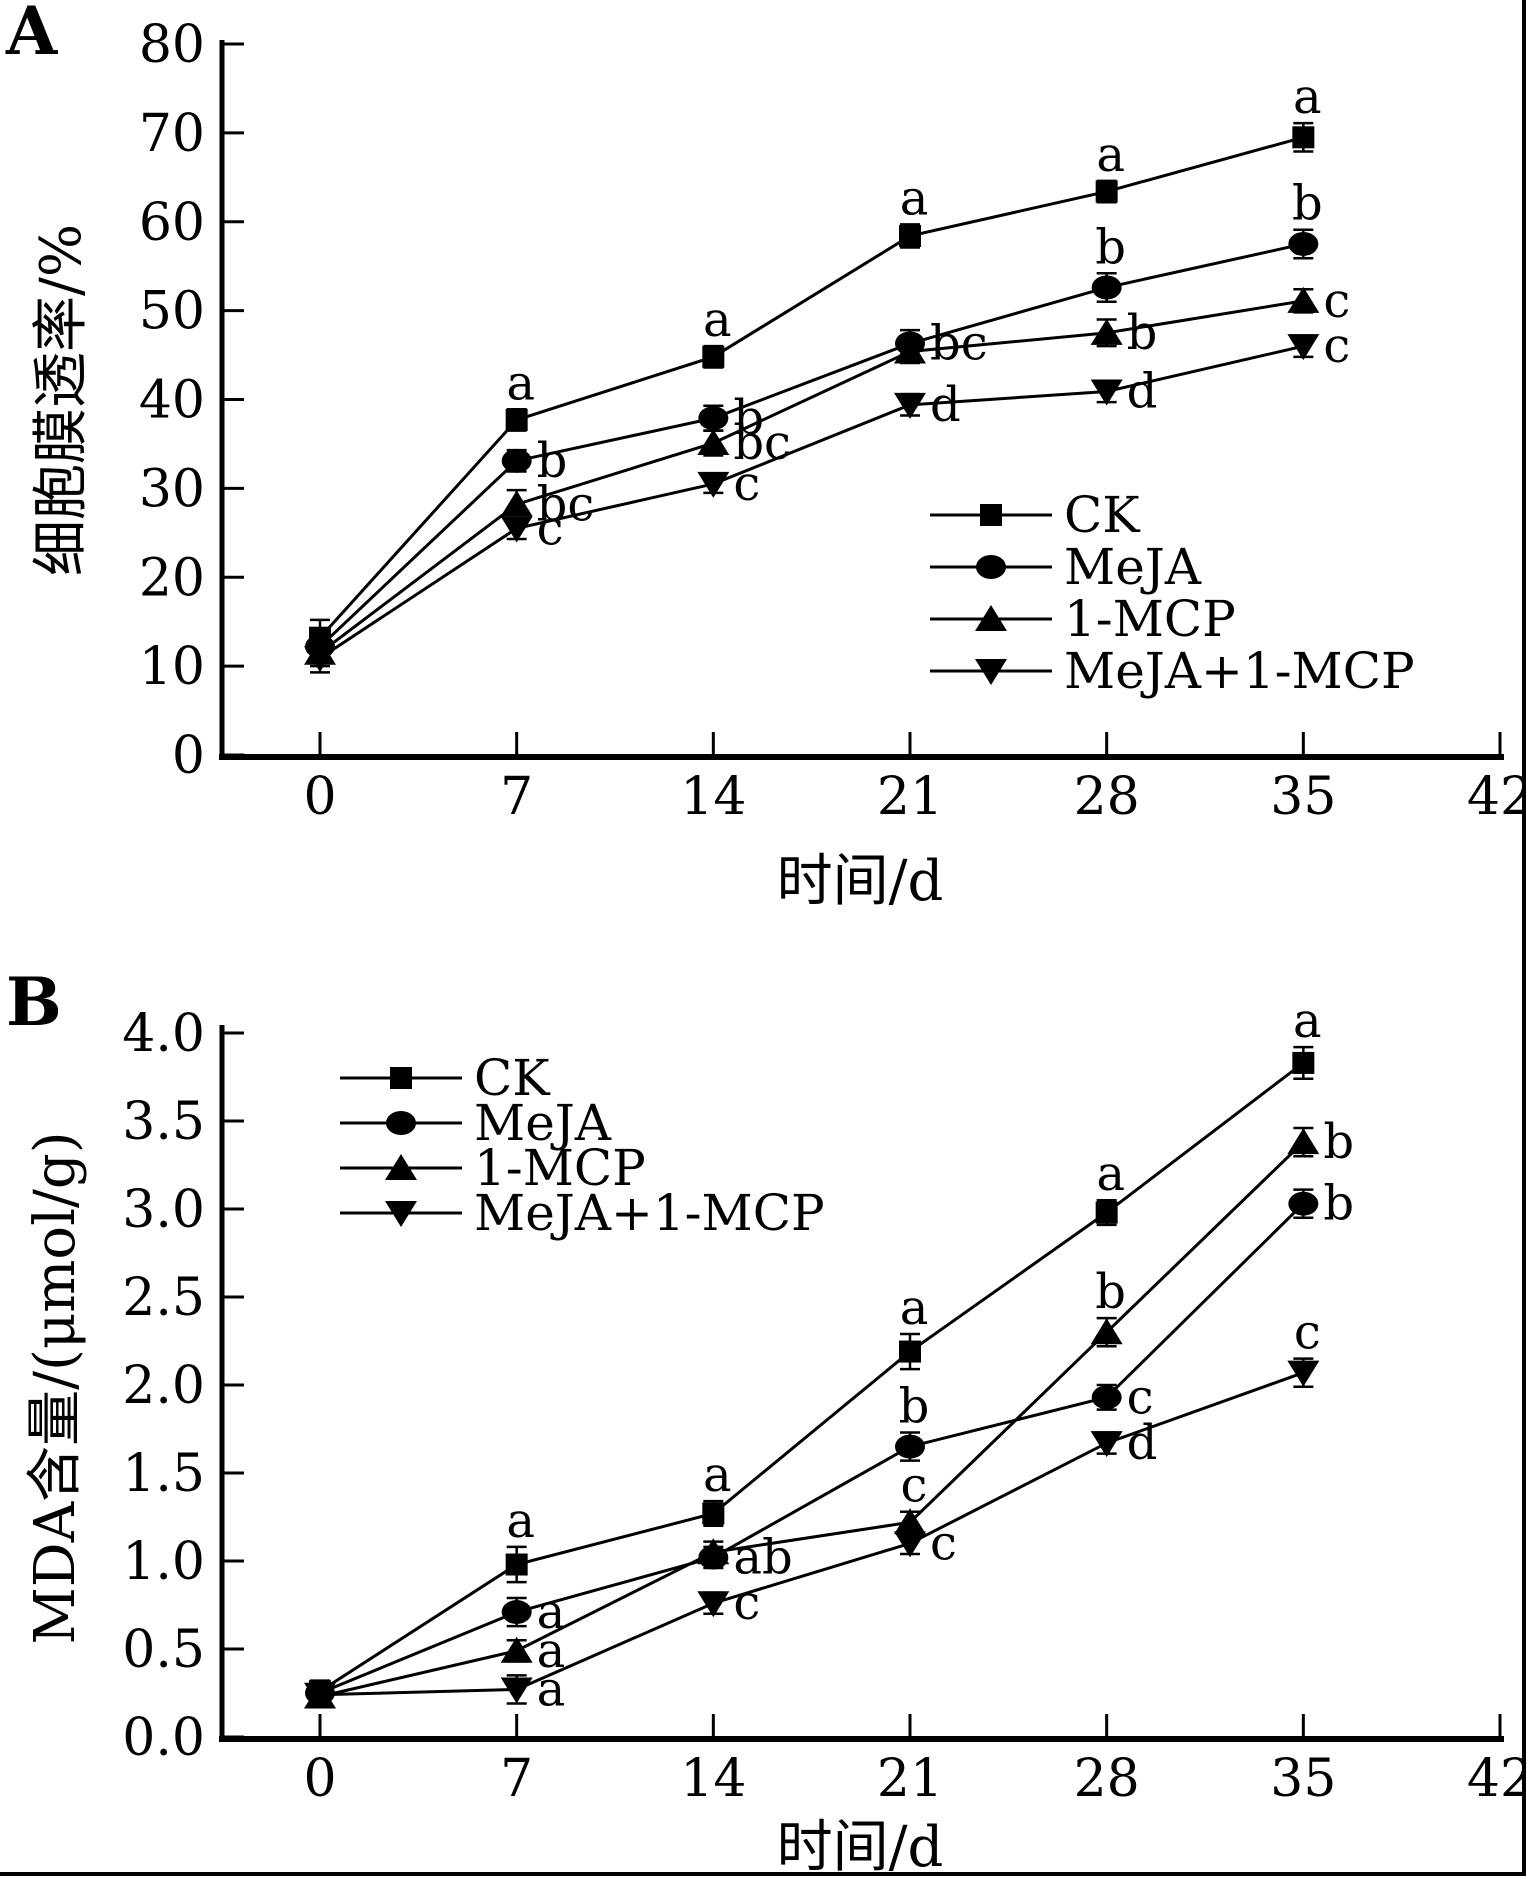  Describe the element at coordinates (762, 1557) in the screenshot. I see `significance-label: ab` at that location.